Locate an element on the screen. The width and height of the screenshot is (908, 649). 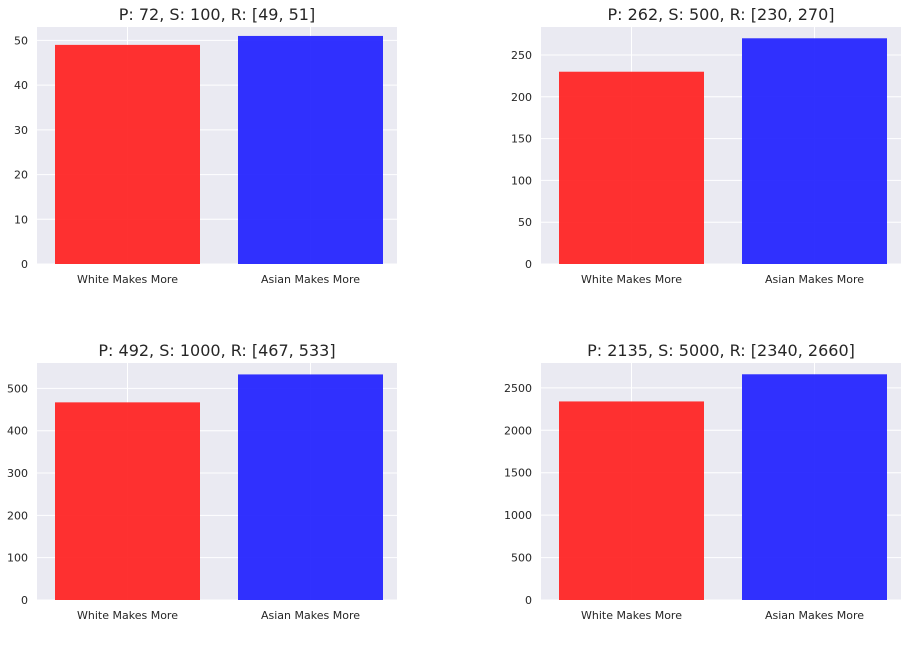
y-tick-label: 20 is located at coordinates (21, 175).